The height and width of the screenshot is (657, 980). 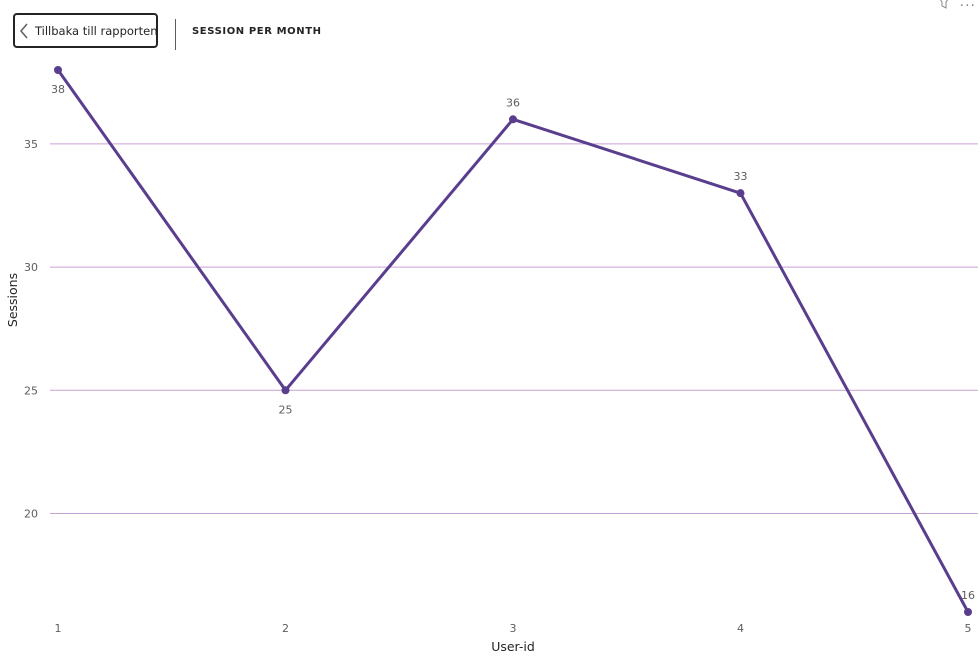 What do you see at coordinates (968, 595) in the screenshot?
I see `data-label: 16` at bounding box center [968, 595].